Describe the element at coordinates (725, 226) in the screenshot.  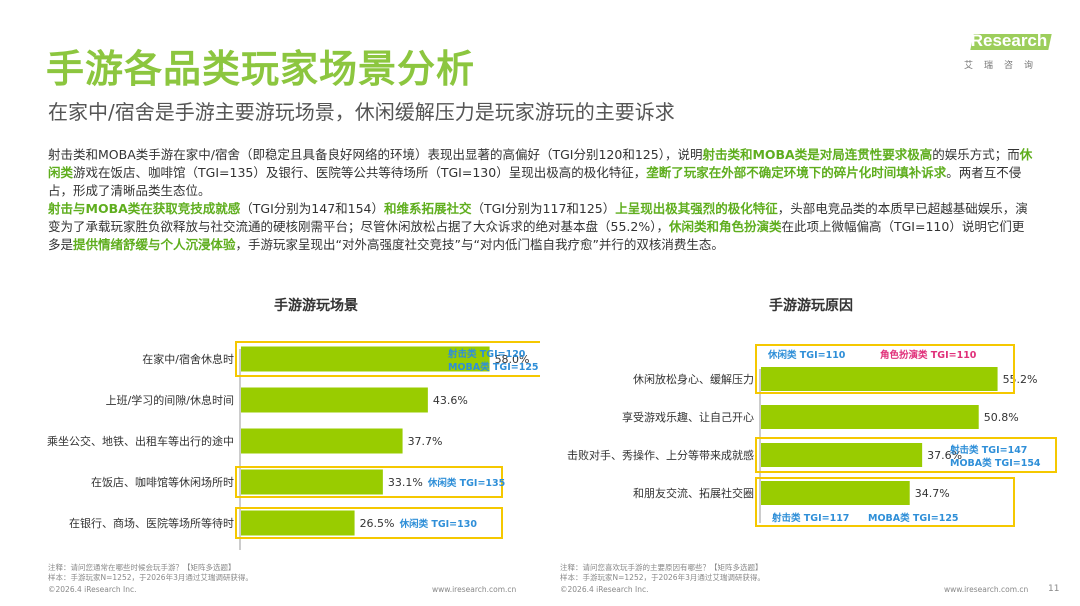
I see `highlight-text: 休闲类和角色扮演类` at that location.